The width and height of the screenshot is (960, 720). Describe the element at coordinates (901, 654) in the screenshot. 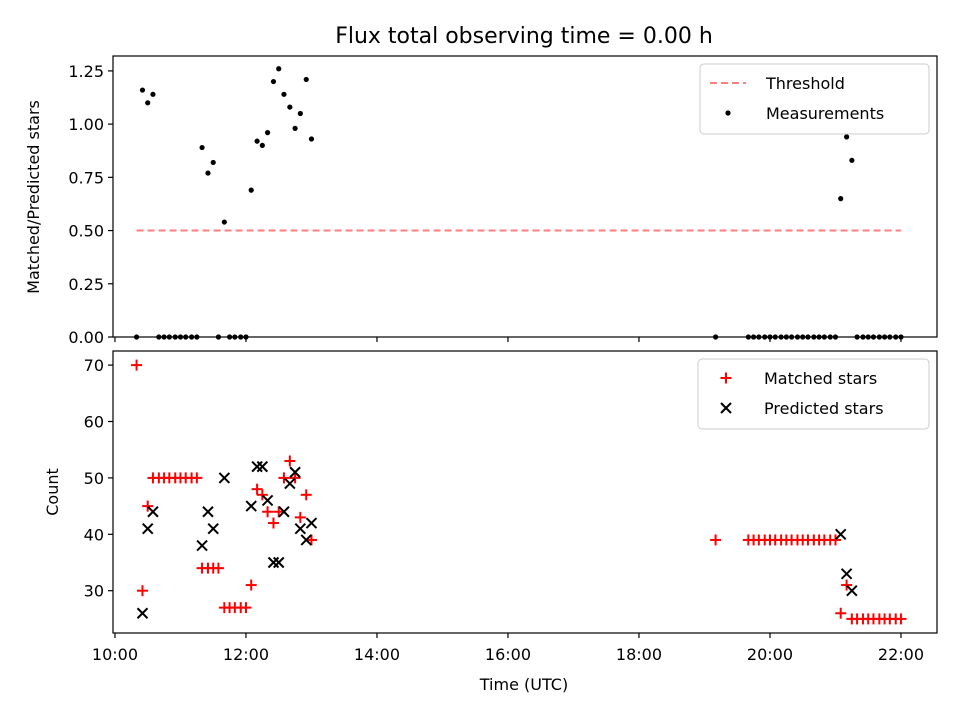

I see `x-tick-label: 22:00` at that location.